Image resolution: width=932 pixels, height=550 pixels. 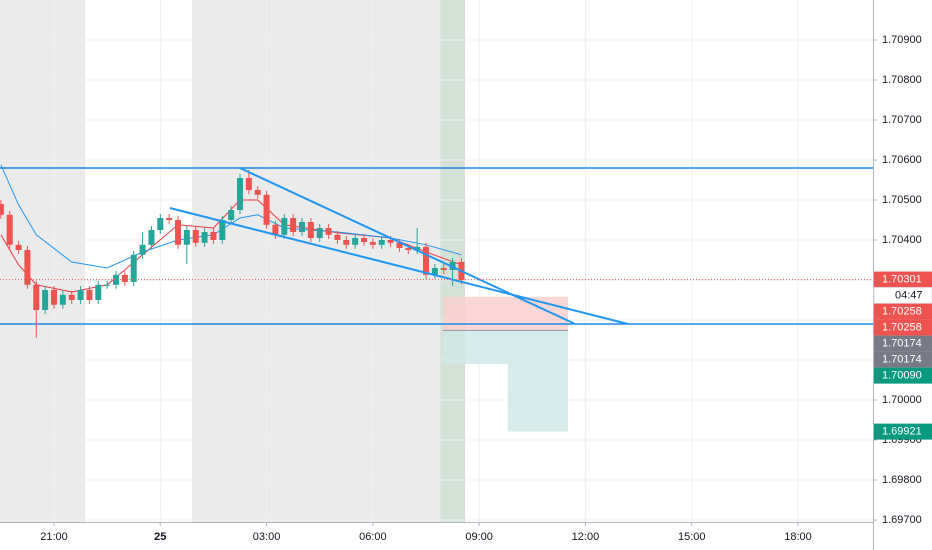 I want to click on y-tick-label: 1.70000, so click(x=902, y=400).